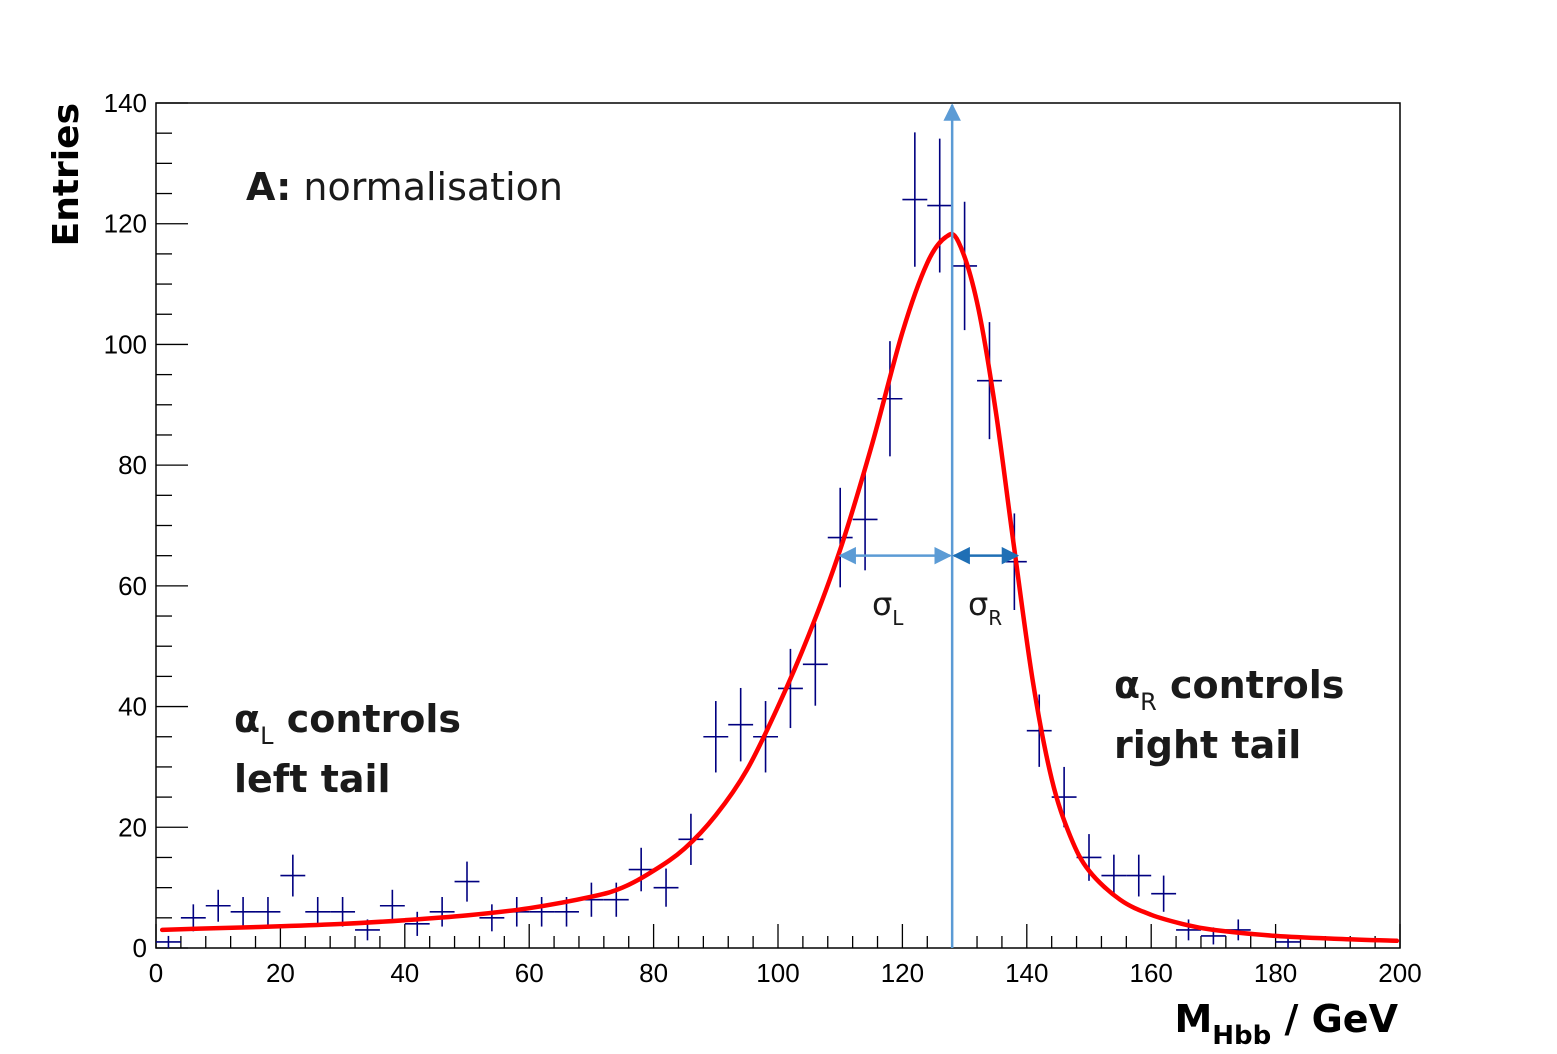  What do you see at coordinates (125, 103) in the screenshot?
I see `y-tick-label: 140` at bounding box center [125, 103].